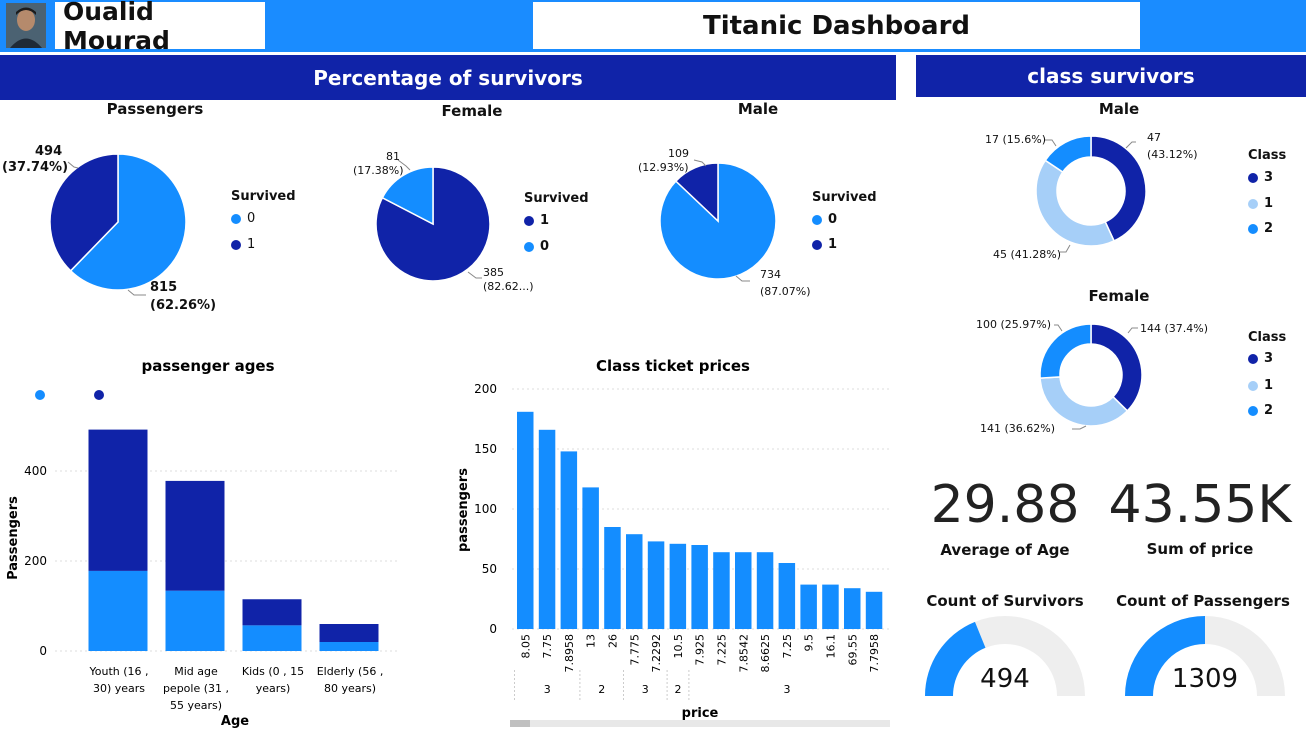 The height and width of the screenshot is (732, 1306). What do you see at coordinates (196, 705) in the screenshot?
I see `x-tick-label: 55 years)` at bounding box center [196, 705].